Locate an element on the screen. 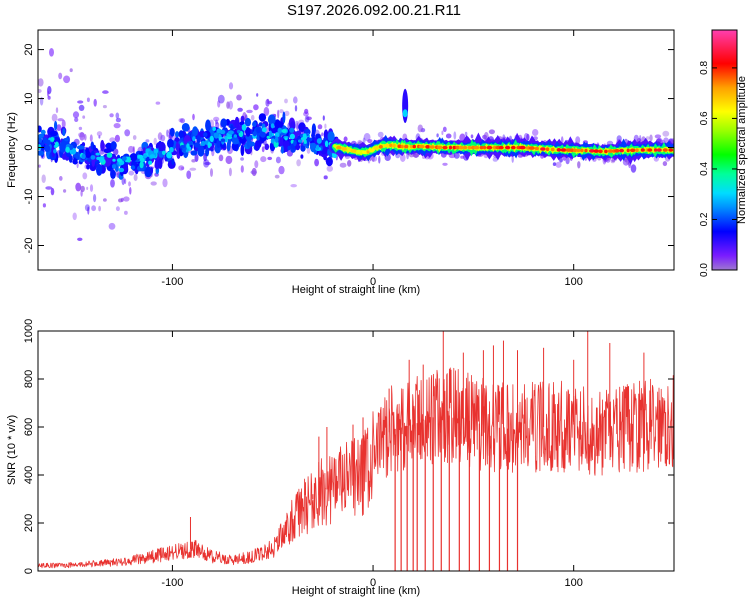 The height and width of the screenshot is (600, 750). spectrogram-x-tick-label: -100 is located at coordinates (172, 282).